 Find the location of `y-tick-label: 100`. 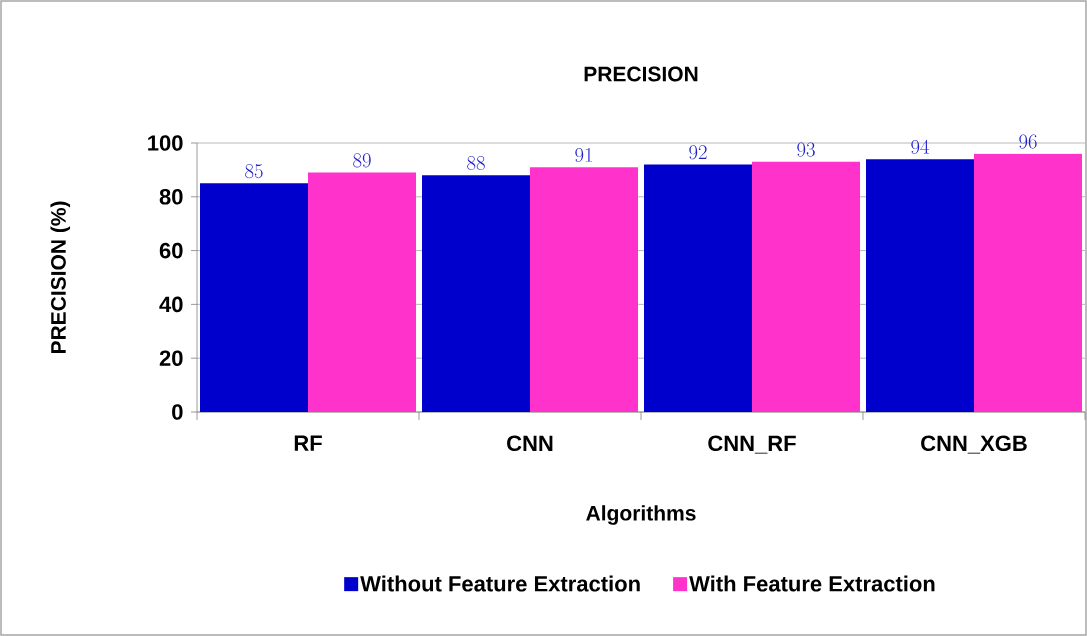

y-tick-label: 100 is located at coordinates (165, 143).